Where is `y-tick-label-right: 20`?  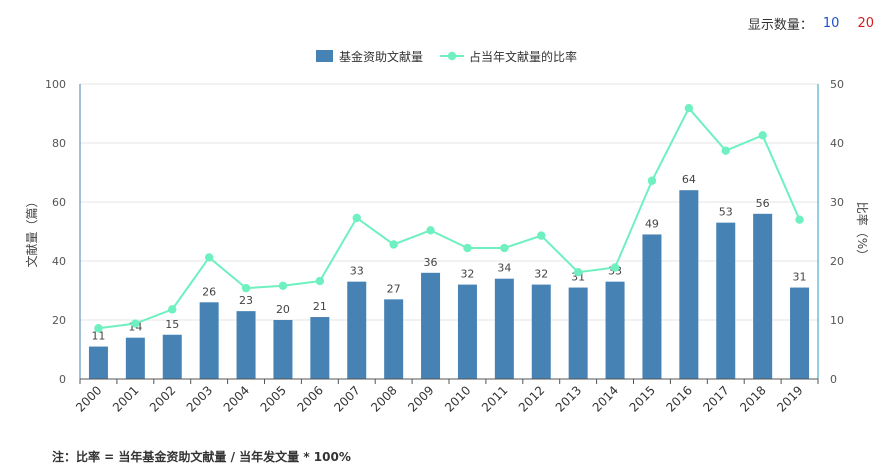
y-tick-label-right: 20 is located at coordinates (837, 261).